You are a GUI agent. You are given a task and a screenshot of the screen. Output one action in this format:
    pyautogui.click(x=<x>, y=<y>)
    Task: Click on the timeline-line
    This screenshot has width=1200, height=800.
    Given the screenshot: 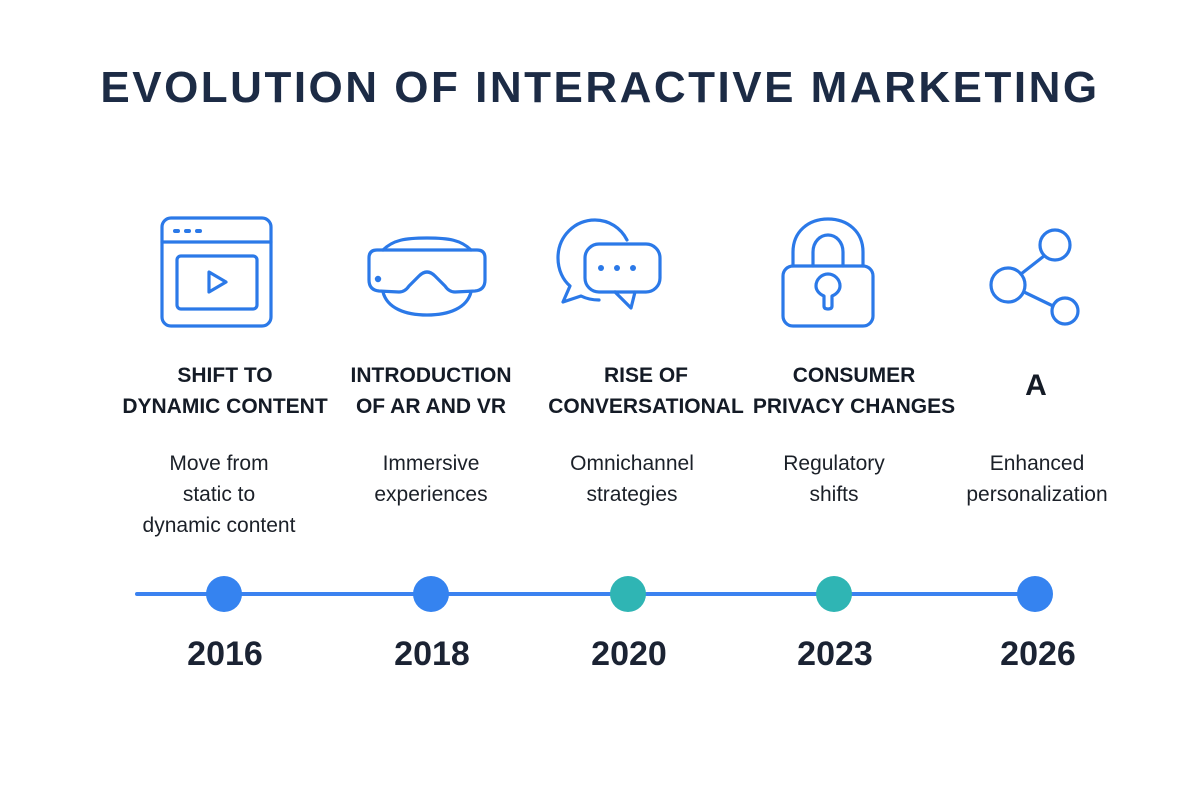 What is the action you would take?
    pyautogui.click(x=587, y=594)
    